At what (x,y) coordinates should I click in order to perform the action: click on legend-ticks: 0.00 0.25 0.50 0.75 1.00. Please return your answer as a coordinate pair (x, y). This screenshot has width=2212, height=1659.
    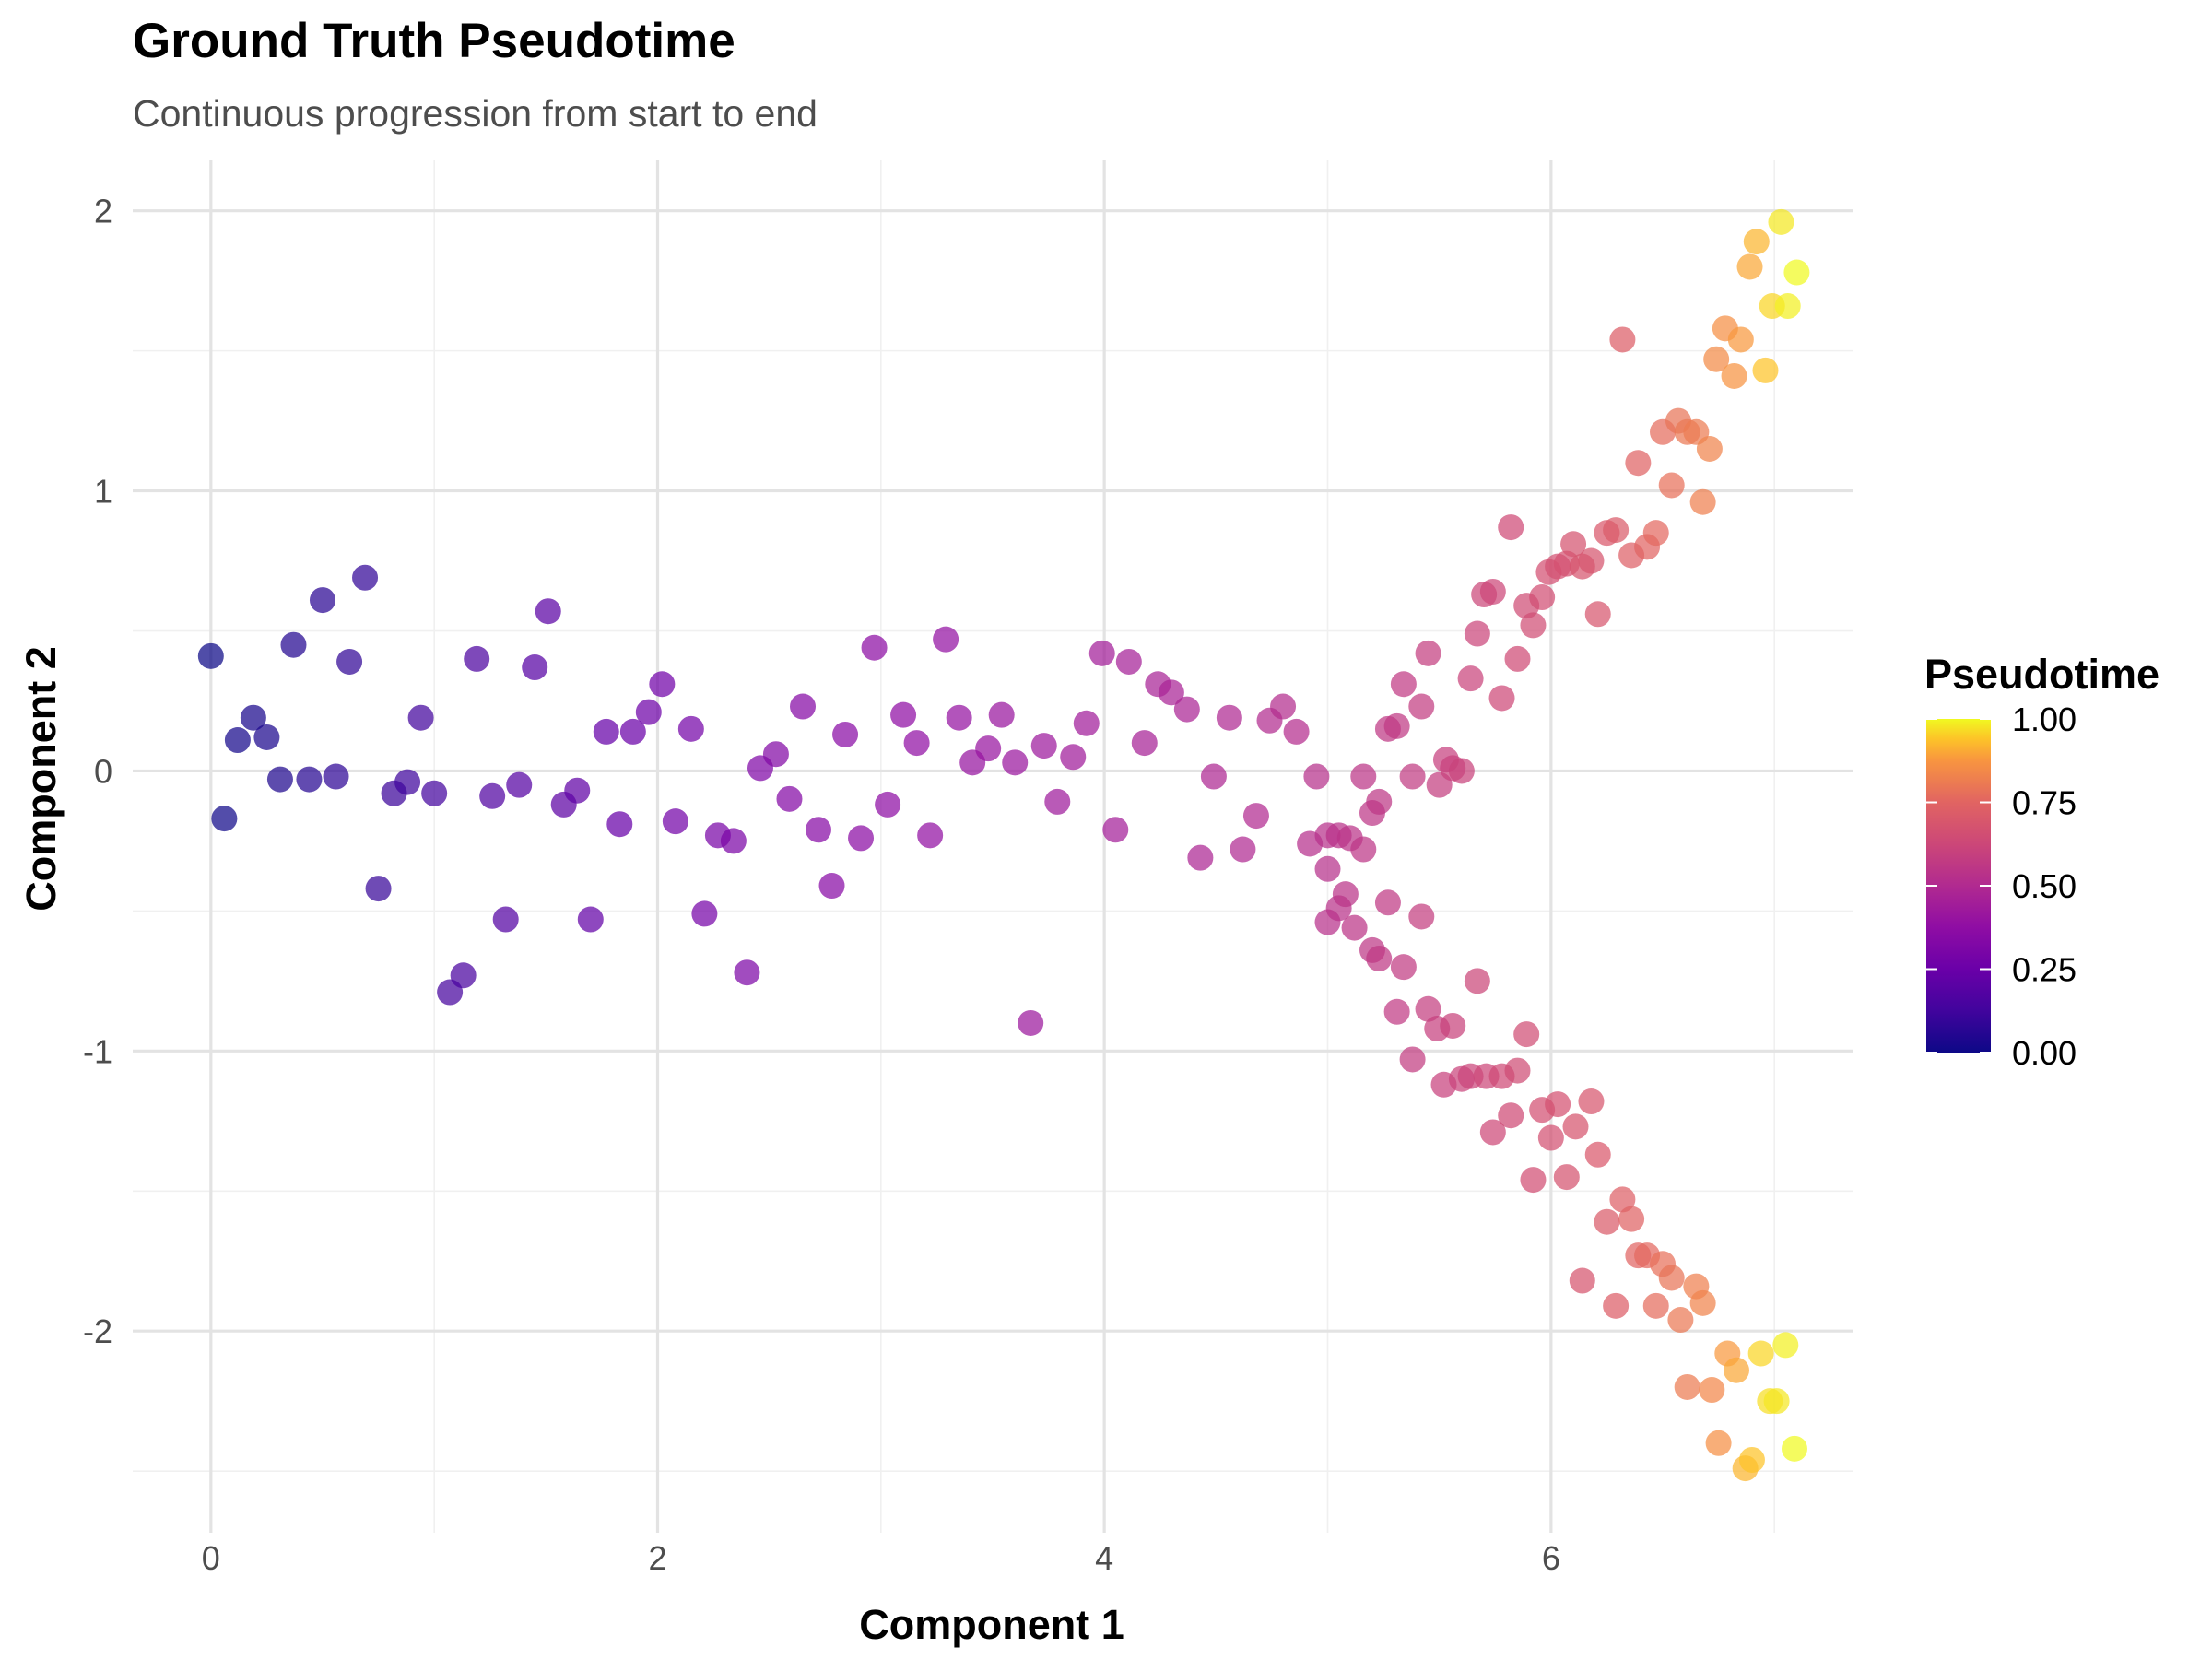
    Looking at the image, I should click on (2001, 886).